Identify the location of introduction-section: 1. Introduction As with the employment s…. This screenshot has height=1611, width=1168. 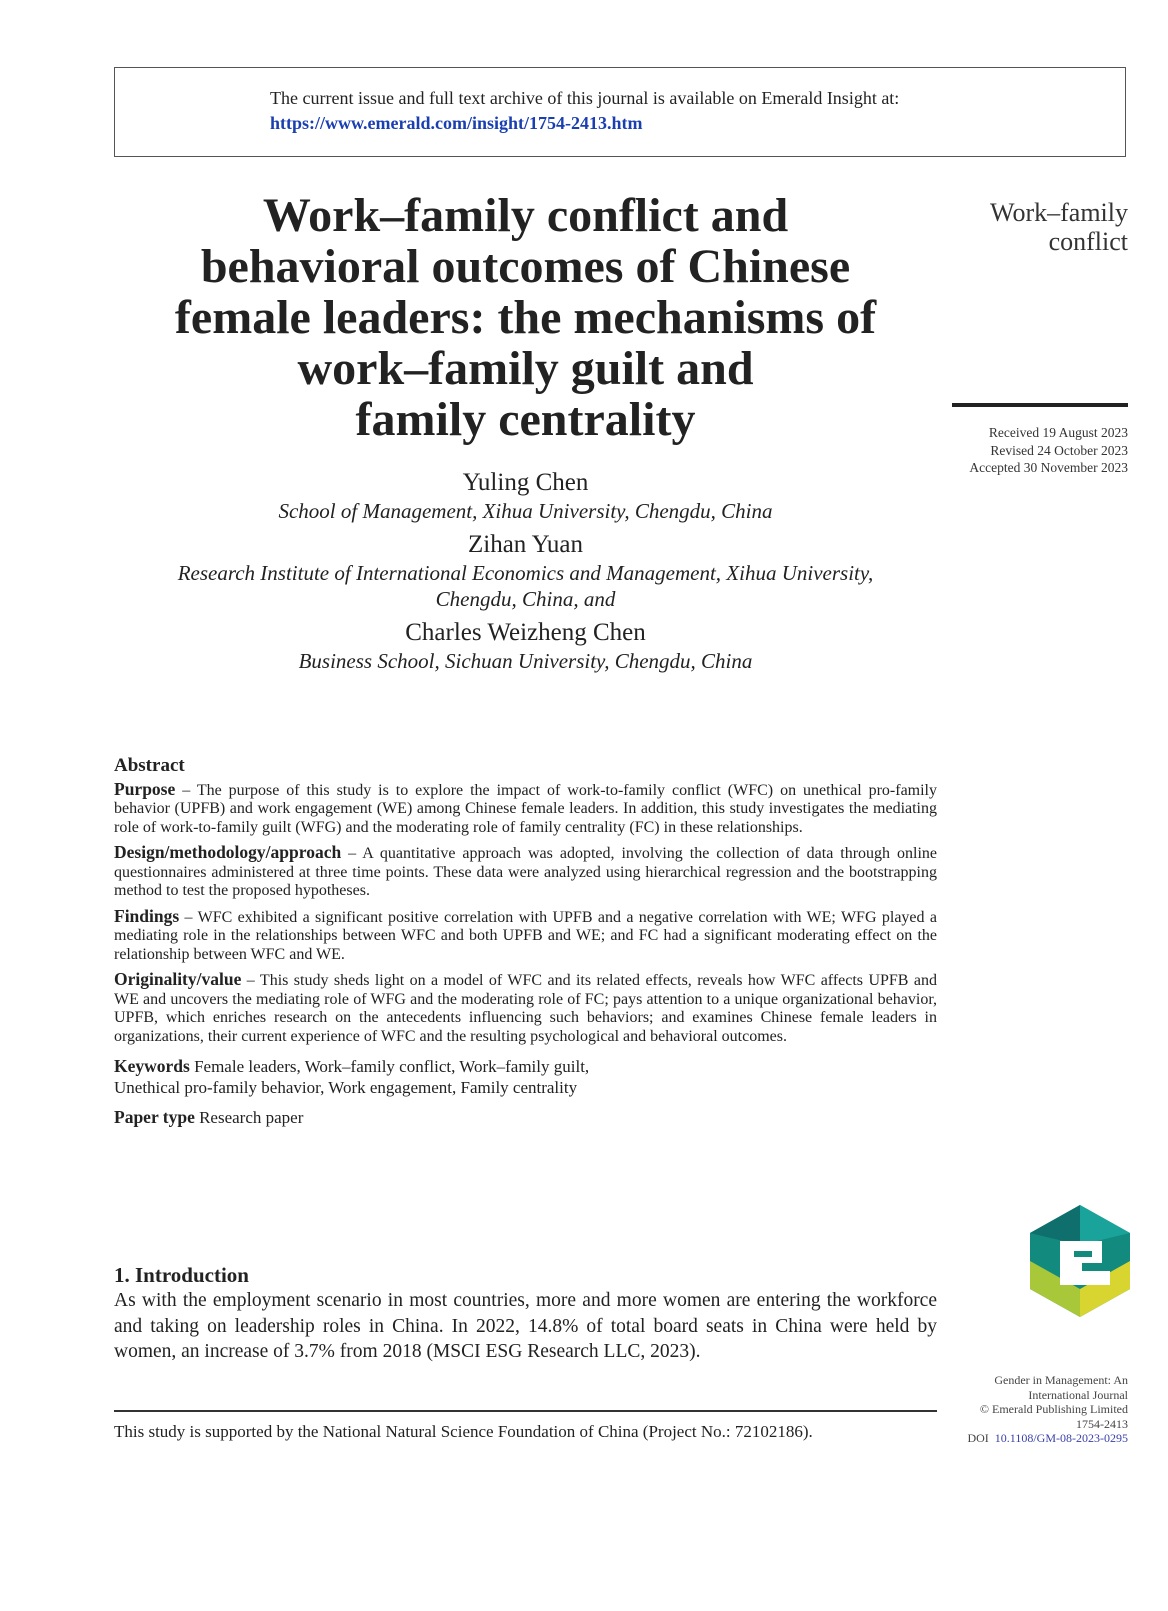
(525, 1313).